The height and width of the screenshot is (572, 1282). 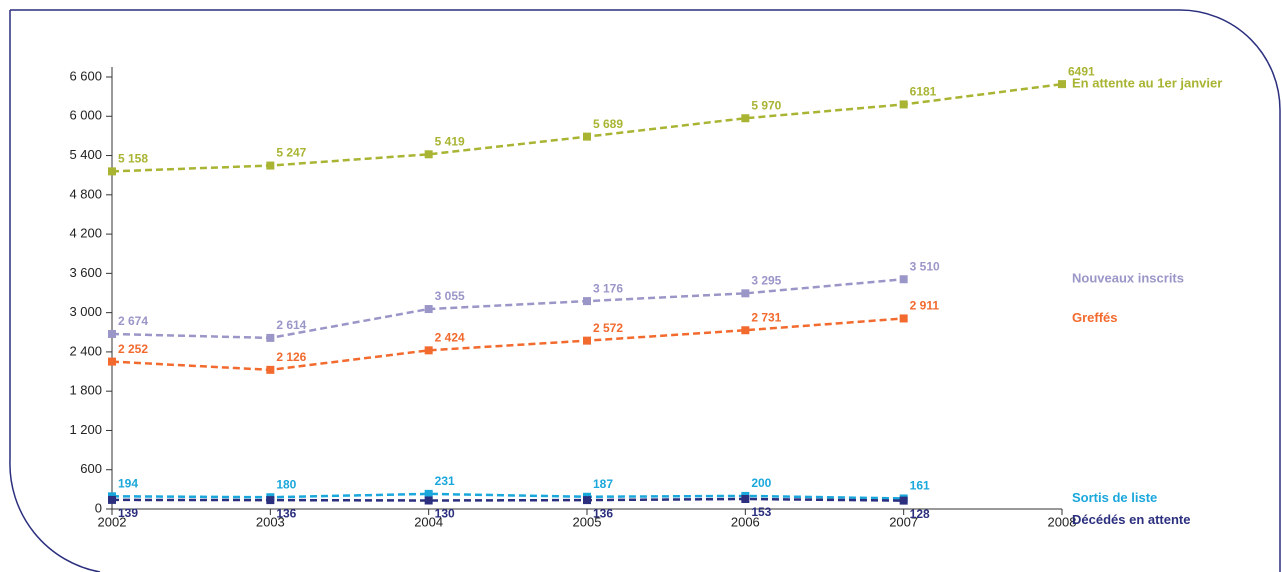 I want to click on data-label: 2 731, so click(x=766, y=317).